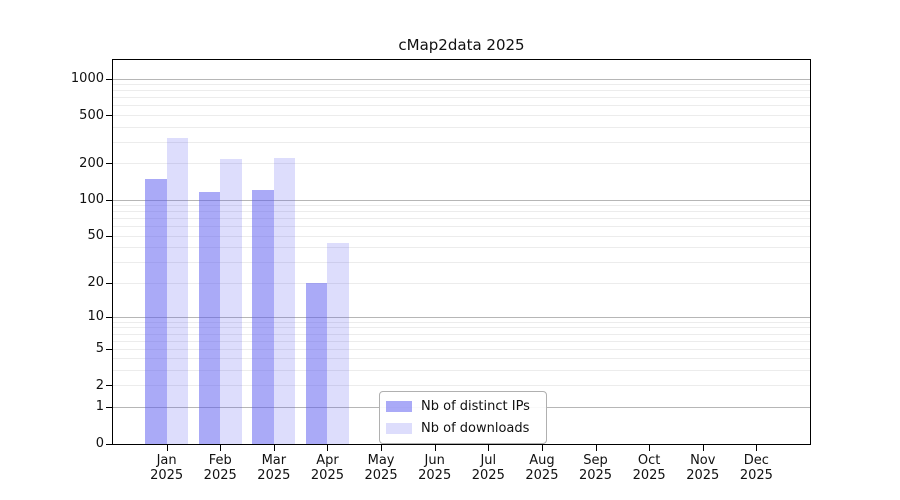  I want to click on x-tick-label: Oct 2025, so click(649, 468).